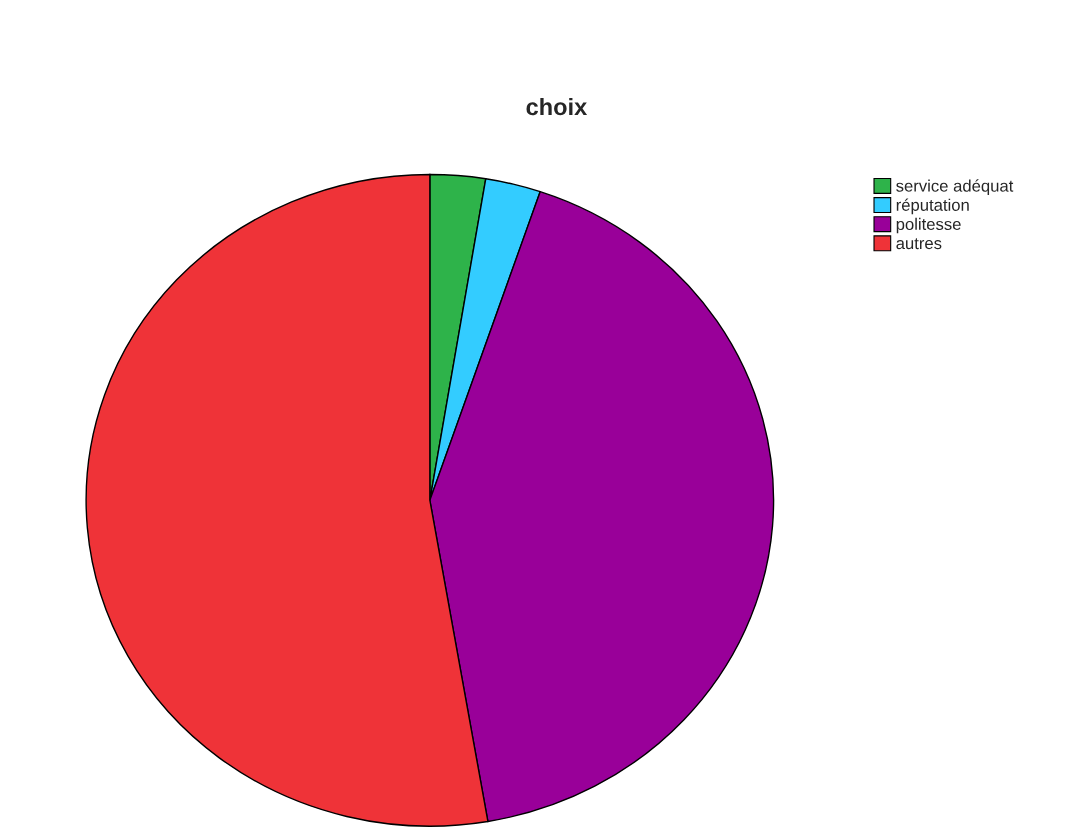  I want to click on legend-label: politesse, so click(928, 225).